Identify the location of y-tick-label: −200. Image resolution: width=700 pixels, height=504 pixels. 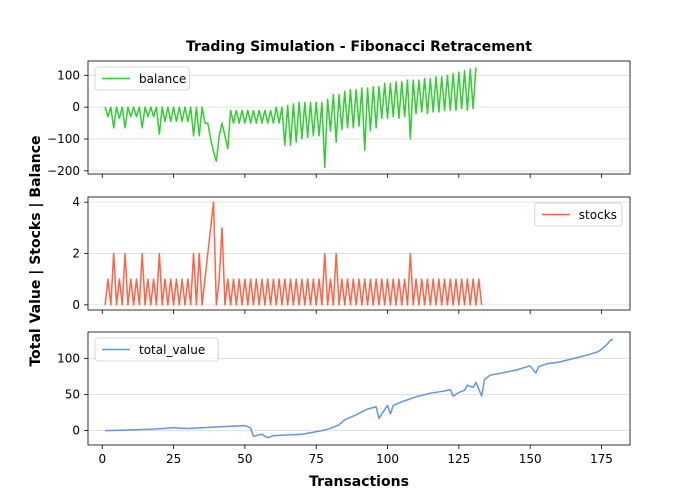
(63, 171).